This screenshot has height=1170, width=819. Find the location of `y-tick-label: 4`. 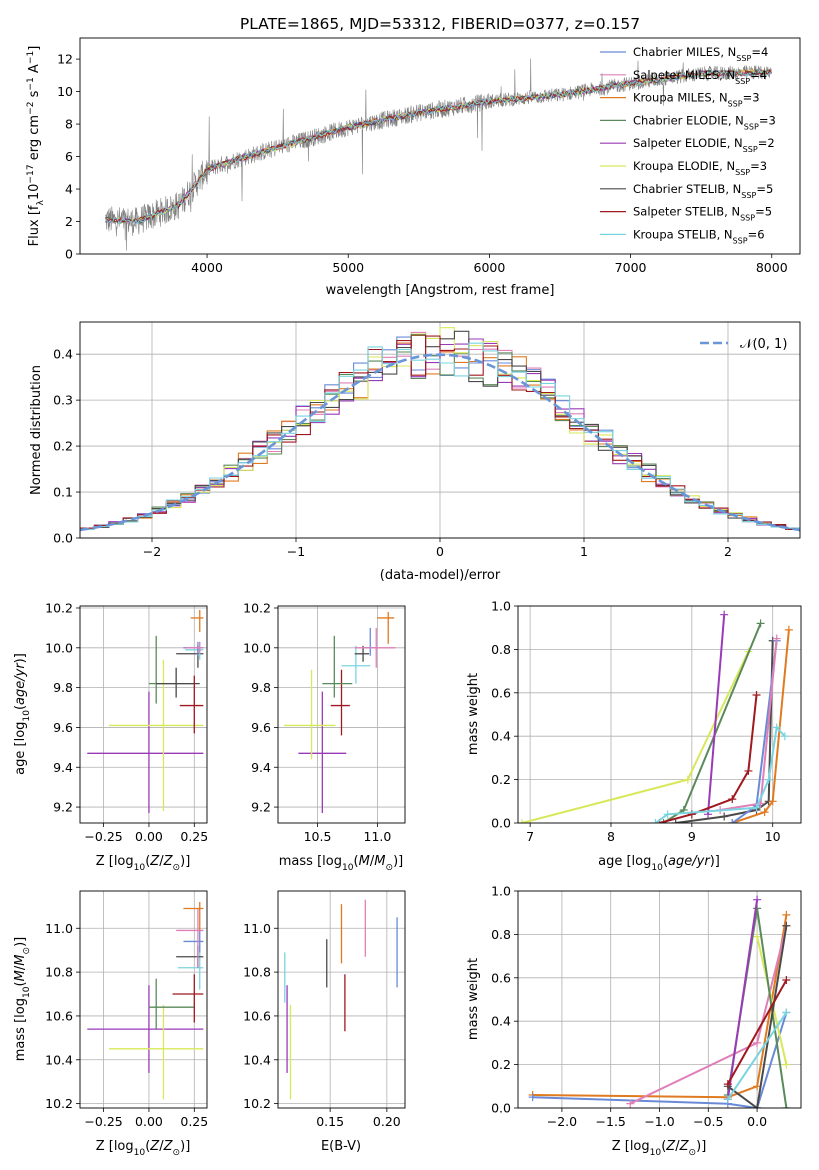

y-tick-label: 4 is located at coordinates (69, 189).